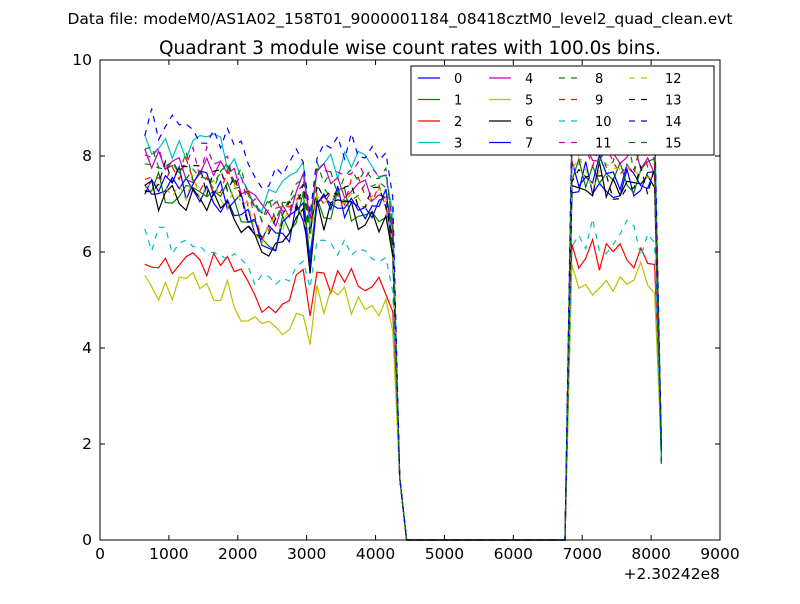  I want to click on legend-label-7: 7, so click(529, 144).